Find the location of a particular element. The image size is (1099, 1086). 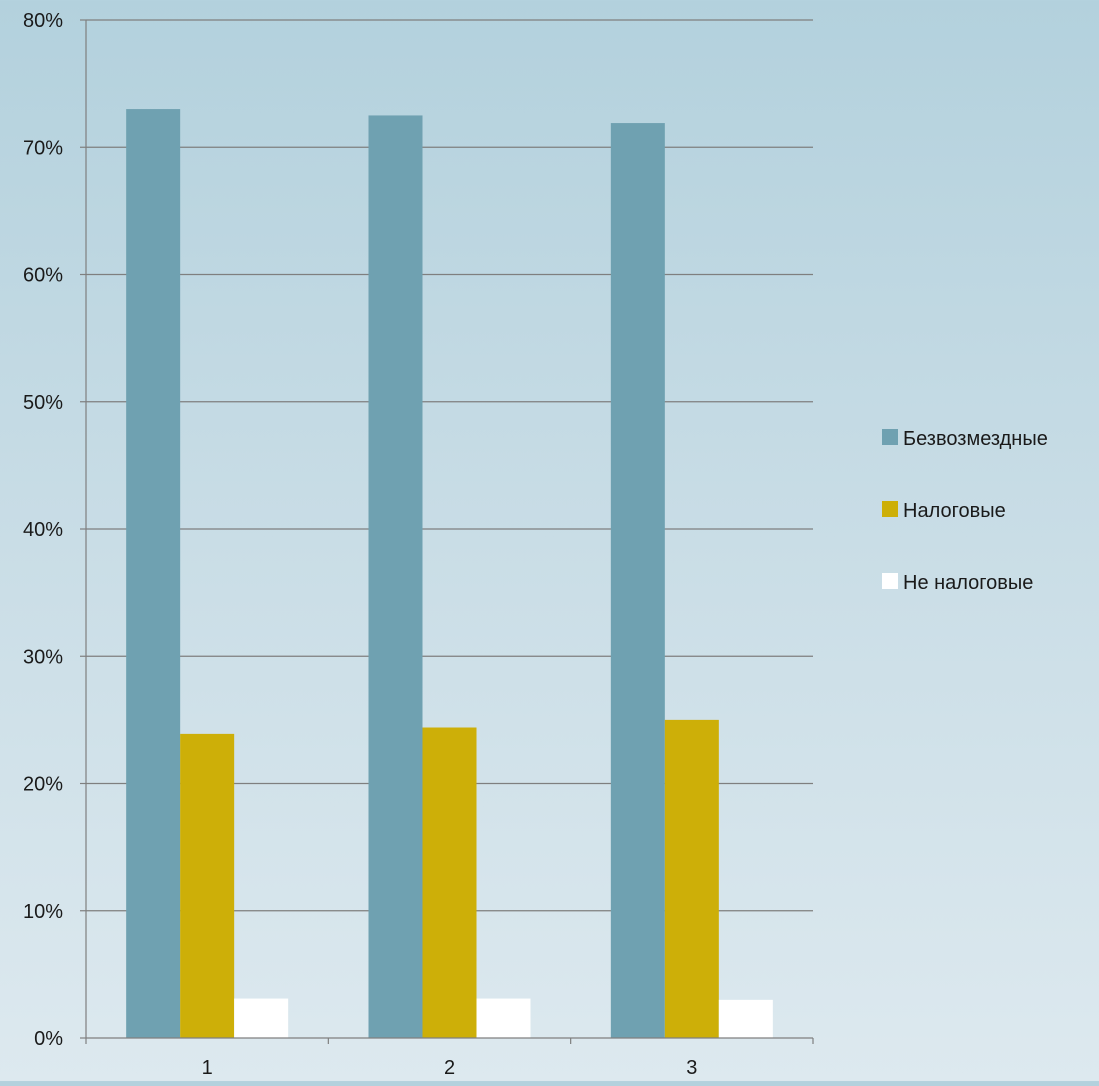

y-tick-label: 70% is located at coordinates (43, 148).